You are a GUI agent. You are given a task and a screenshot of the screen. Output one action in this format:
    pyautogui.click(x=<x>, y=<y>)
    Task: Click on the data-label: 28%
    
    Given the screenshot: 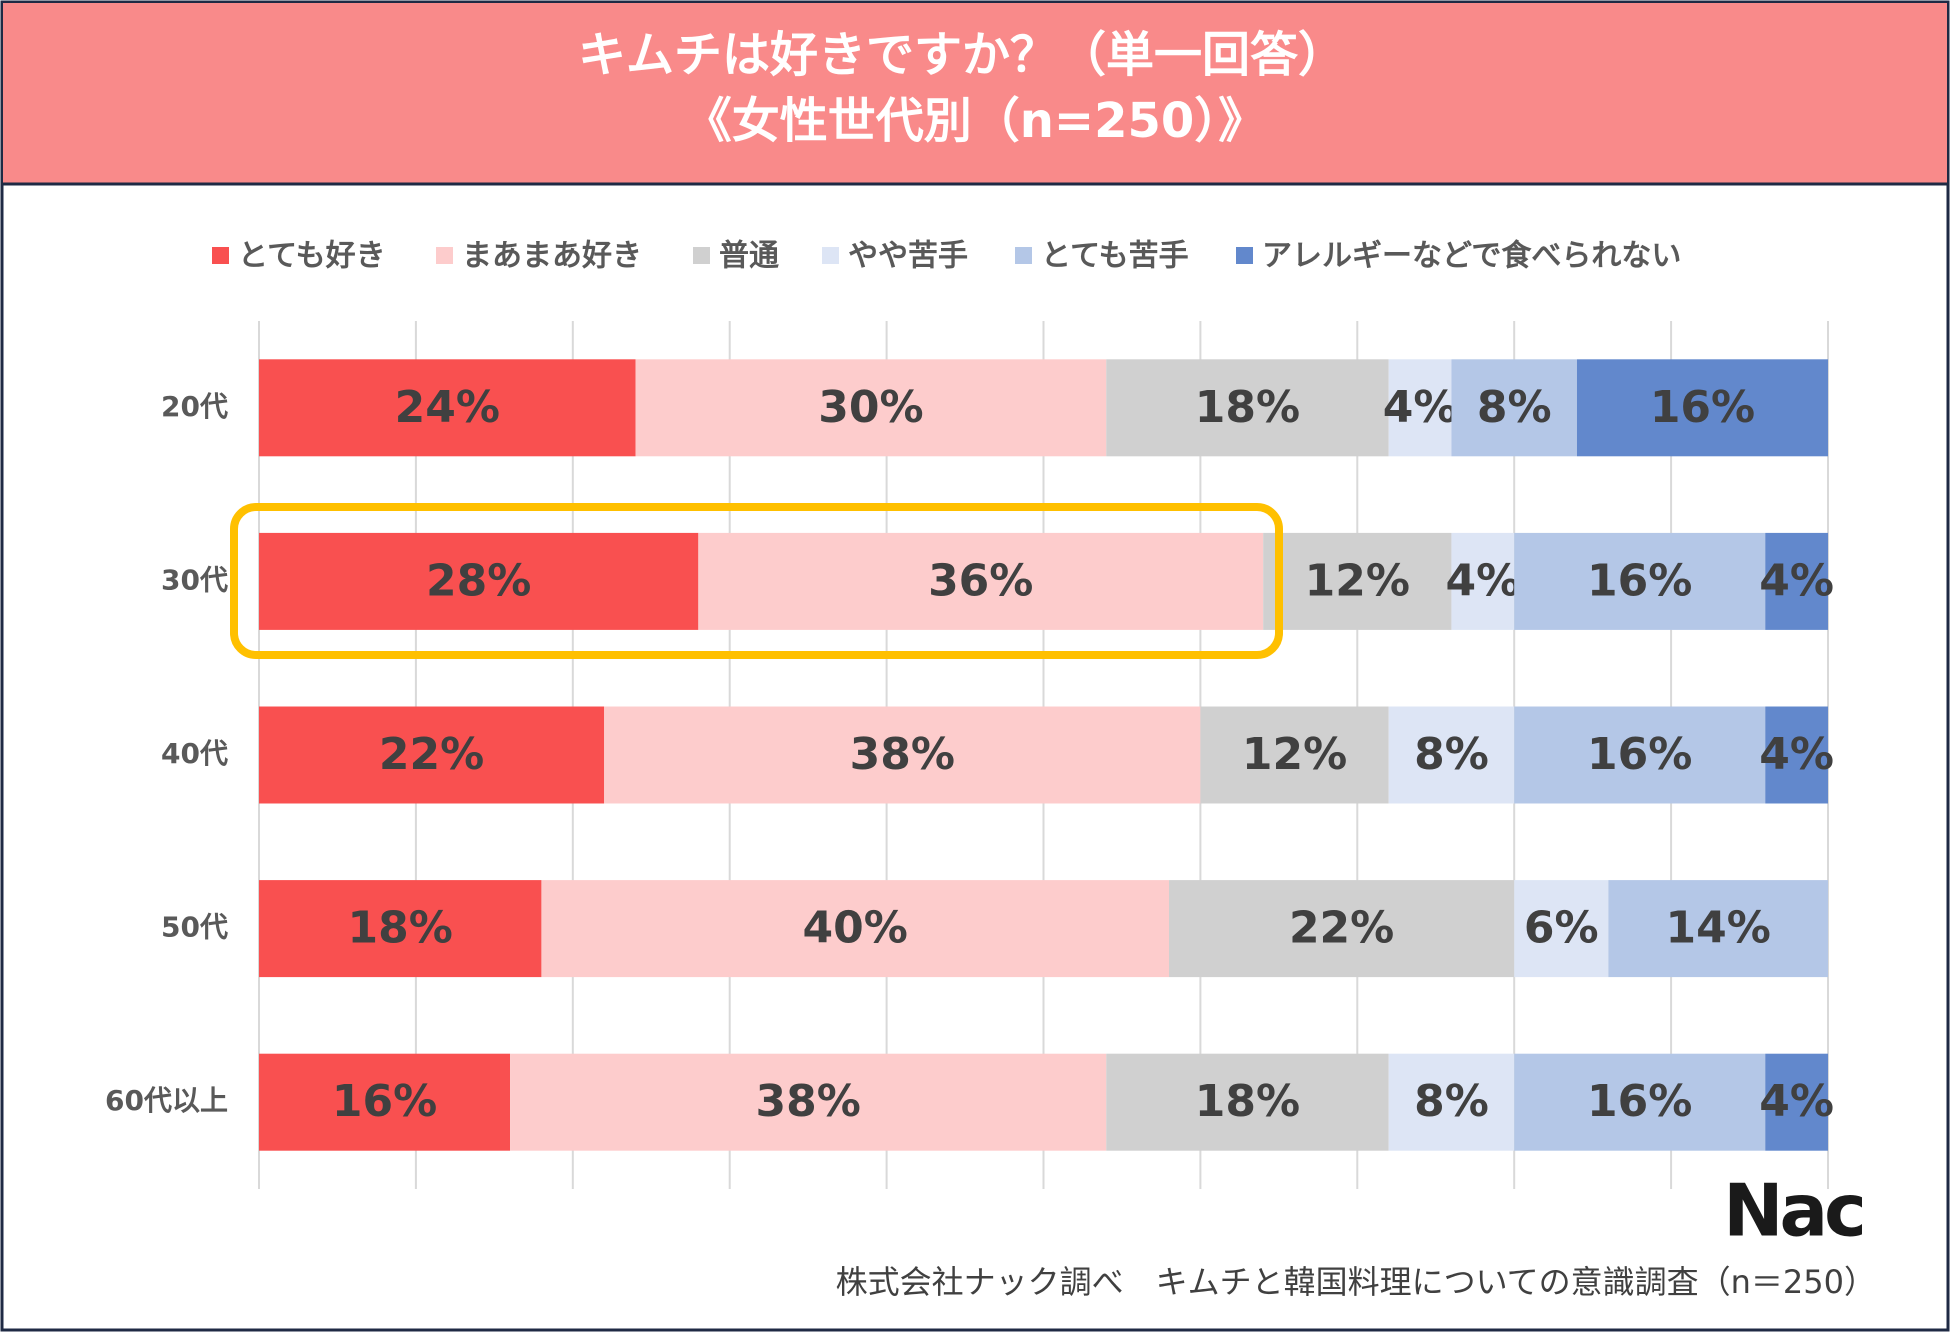 What is the action you would take?
    pyautogui.click(x=478, y=580)
    